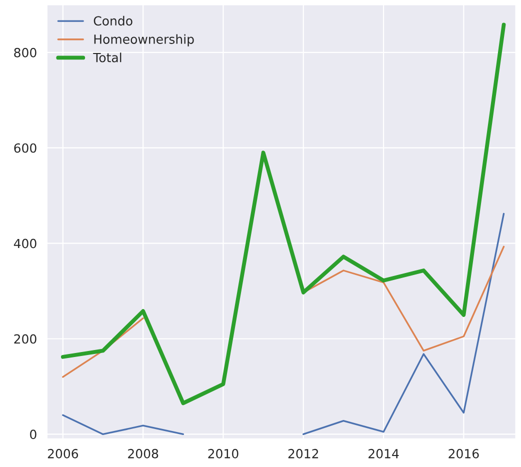  What do you see at coordinates (63, 453) in the screenshot?
I see `x-tick-label: 2006` at bounding box center [63, 453].